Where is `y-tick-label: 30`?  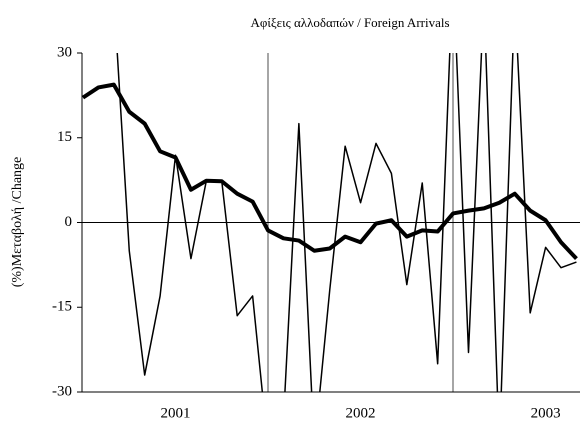
y-tick-label: 30 is located at coordinates (64, 52).